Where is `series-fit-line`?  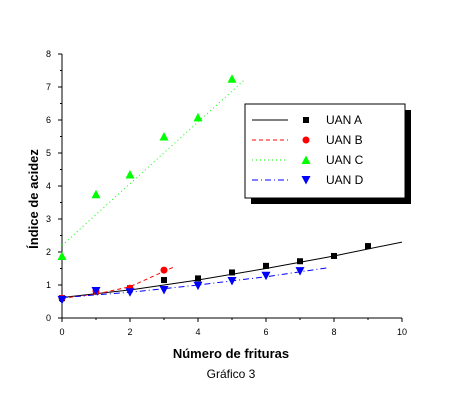
series-fit-line is located at coordinates (194, 283).